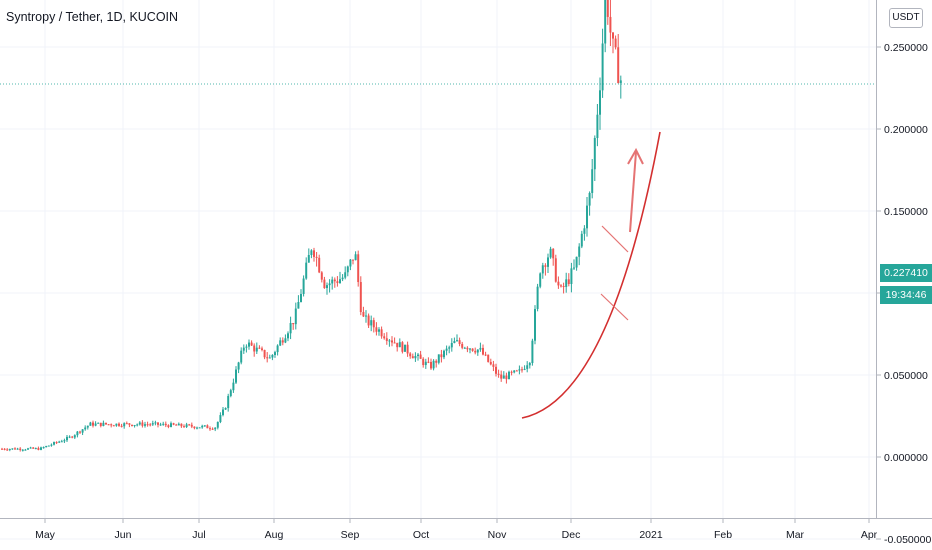 The height and width of the screenshot is (550, 932). What do you see at coordinates (456, 529) in the screenshot?
I see `time-axis-ticks: May Jun Jul Aug Sep Oct Nov Dec 2021 Feb Mar Apr` at bounding box center [456, 529].